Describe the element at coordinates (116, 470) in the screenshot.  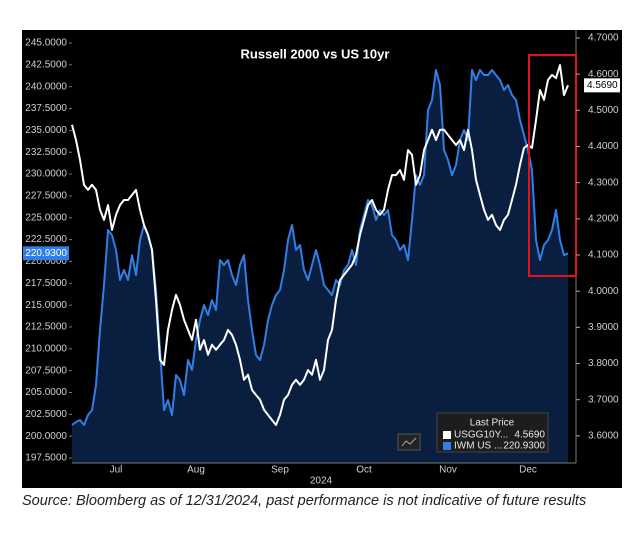
I see `x-tick-label: Jul` at that location.